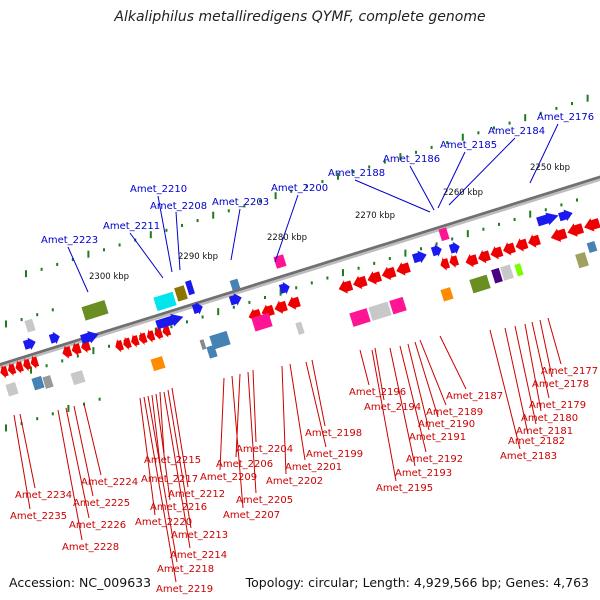 The width and height of the screenshot is (600, 600). What do you see at coordinates (158, 189) in the screenshot?
I see `gene-label: Amet_2210` at bounding box center [158, 189].